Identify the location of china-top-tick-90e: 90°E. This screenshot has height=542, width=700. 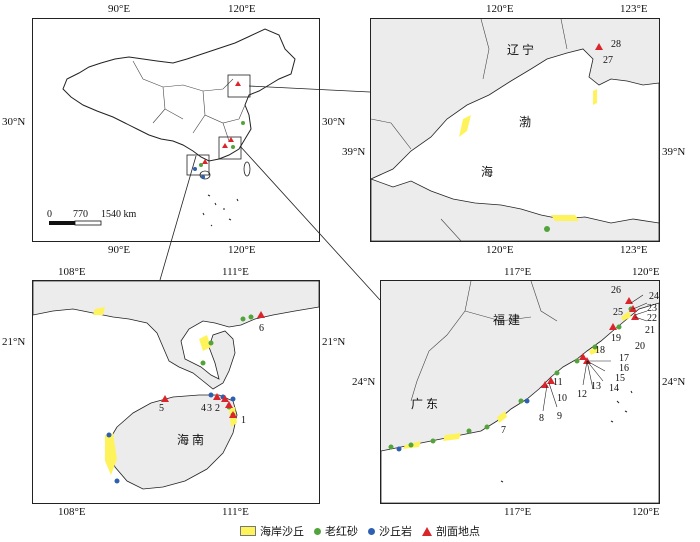
(119, 9).